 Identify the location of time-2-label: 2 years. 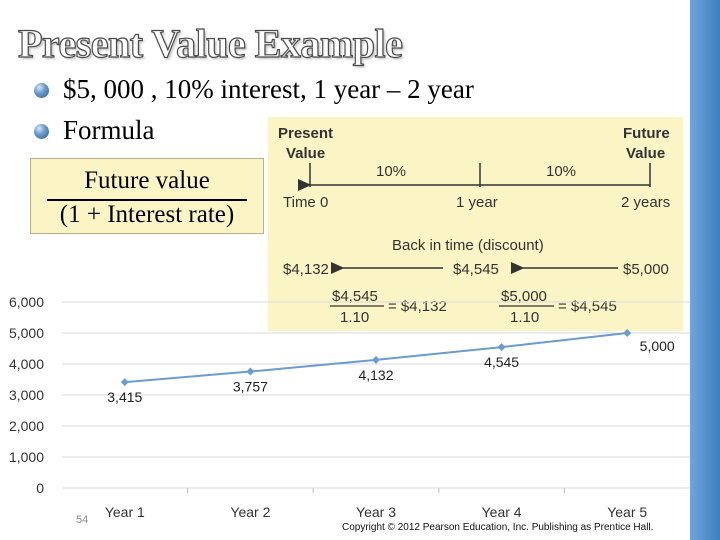
(645, 202).